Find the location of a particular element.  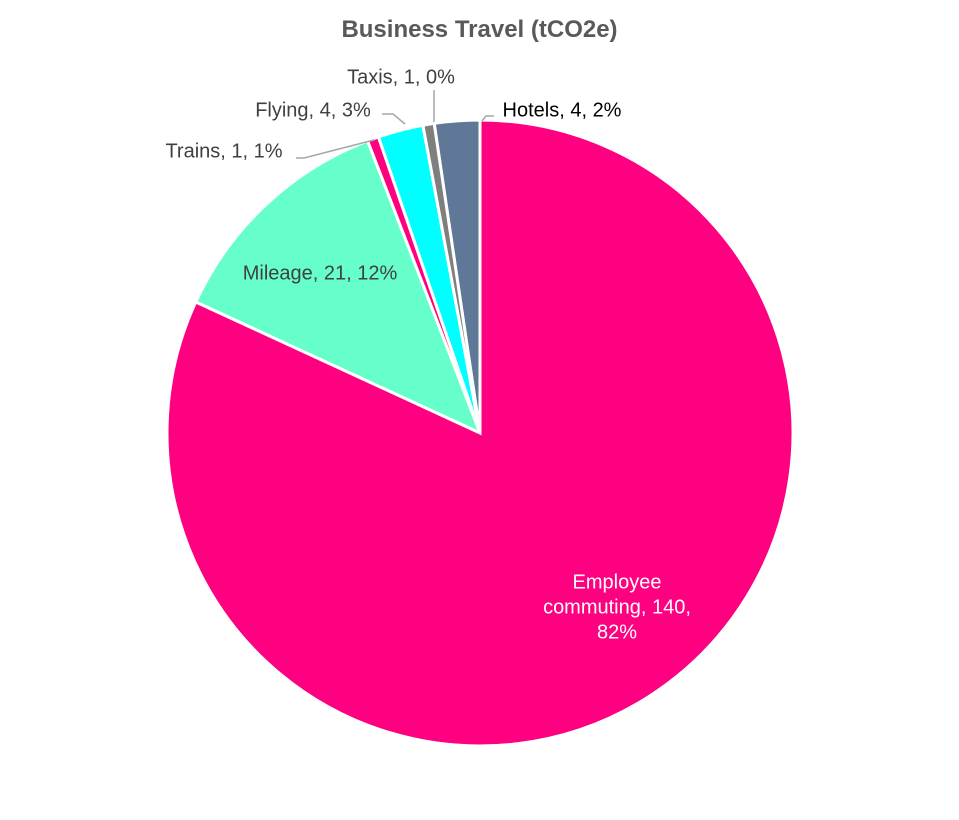

data-label: Mileage, 21, 12% is located at coordinates (320, 273).